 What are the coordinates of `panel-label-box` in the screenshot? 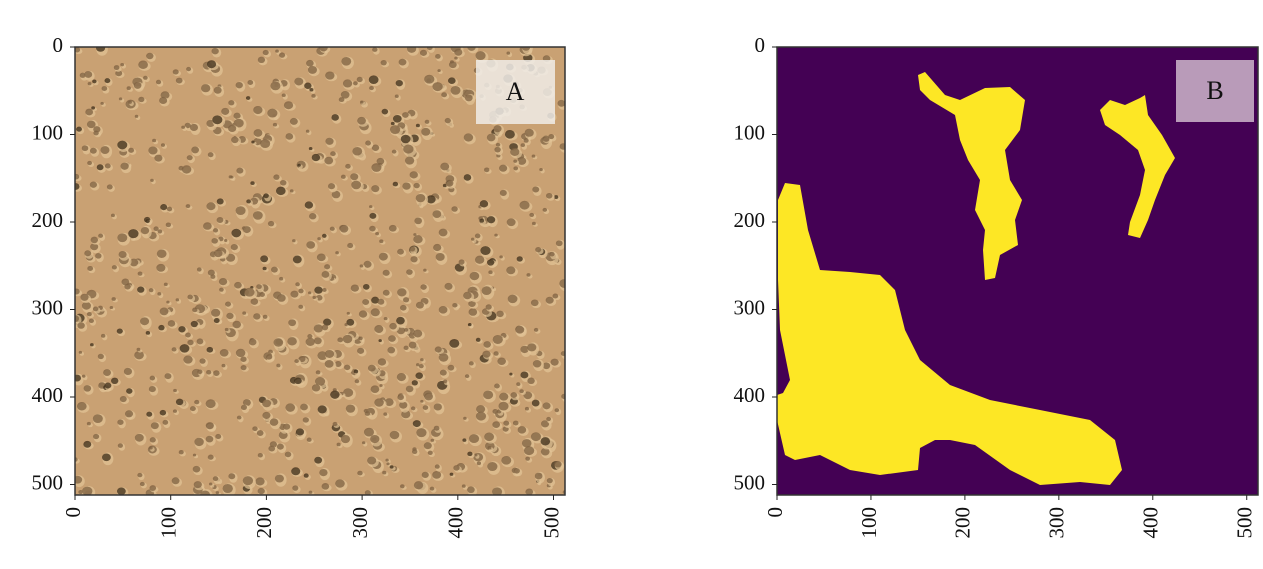 It's located at (1215, 91).